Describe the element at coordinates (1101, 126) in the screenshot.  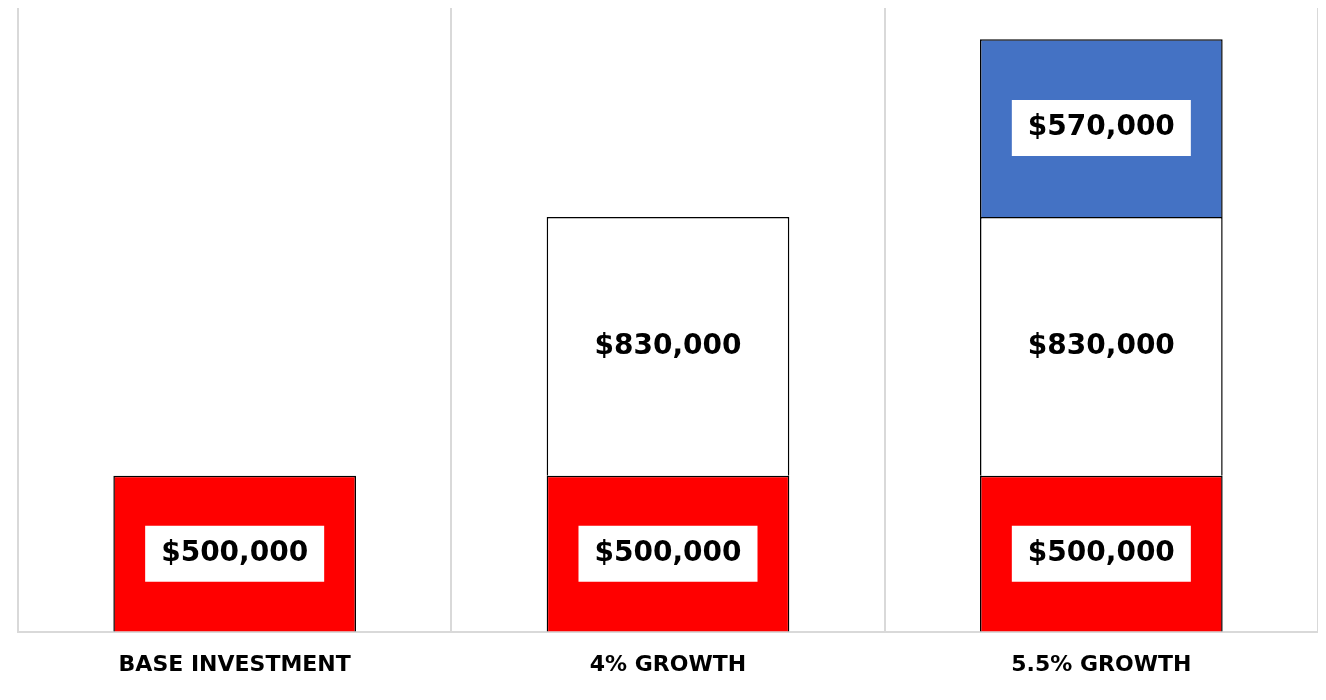
I see `data-label: $570,000` at that location.